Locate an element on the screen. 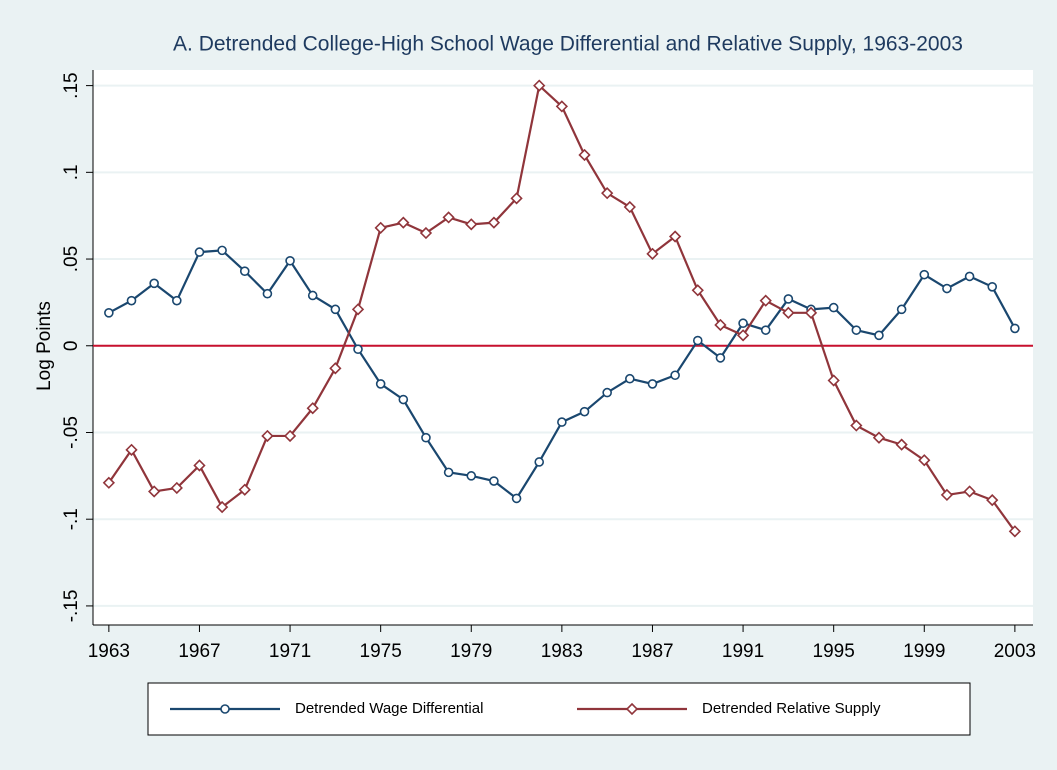 This screenshot has height=770, width=1057. y-tick-label: -.05 is located at coordinates (71, 432).